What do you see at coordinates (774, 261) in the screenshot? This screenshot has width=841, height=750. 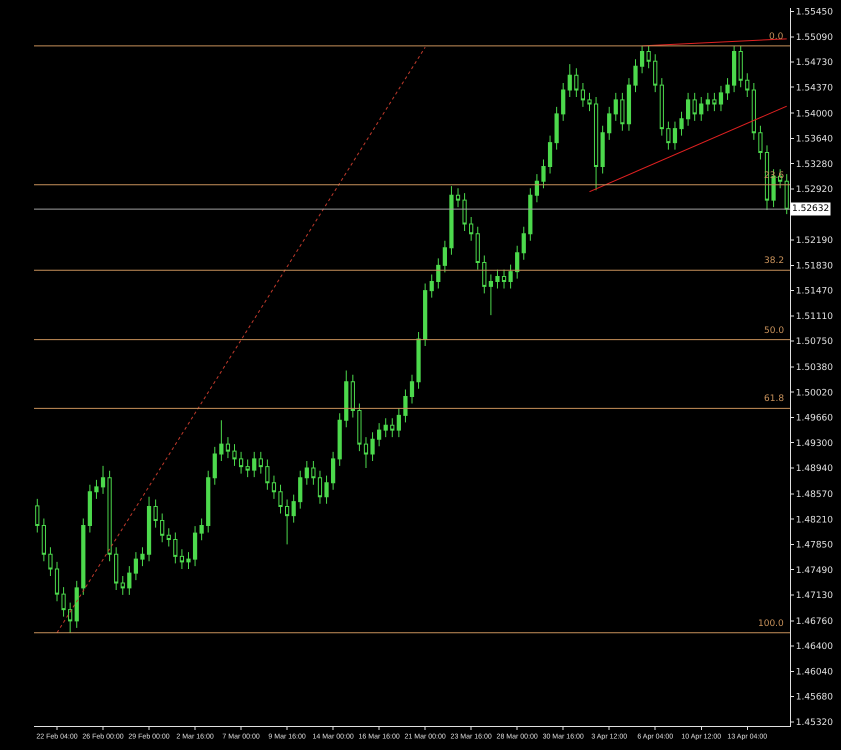 I see `annotation: 38.2` at bounding box center [774, 261].